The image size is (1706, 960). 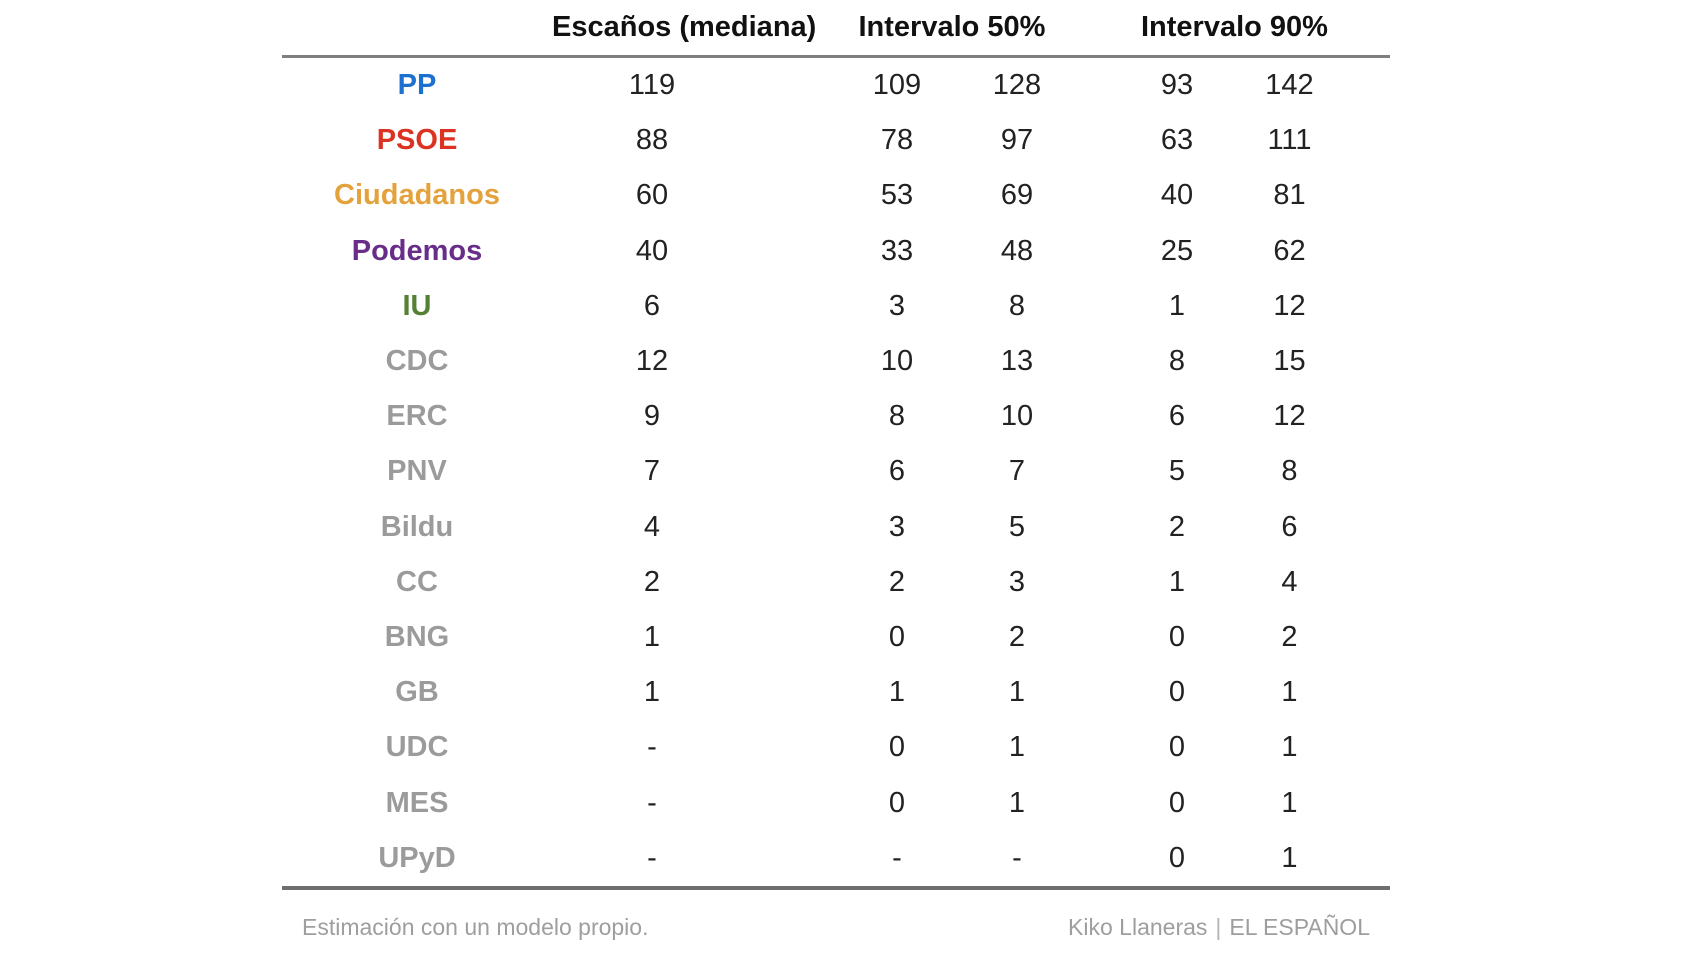 I want to click on interval90-high: 6, so click(x=1289, y=526).